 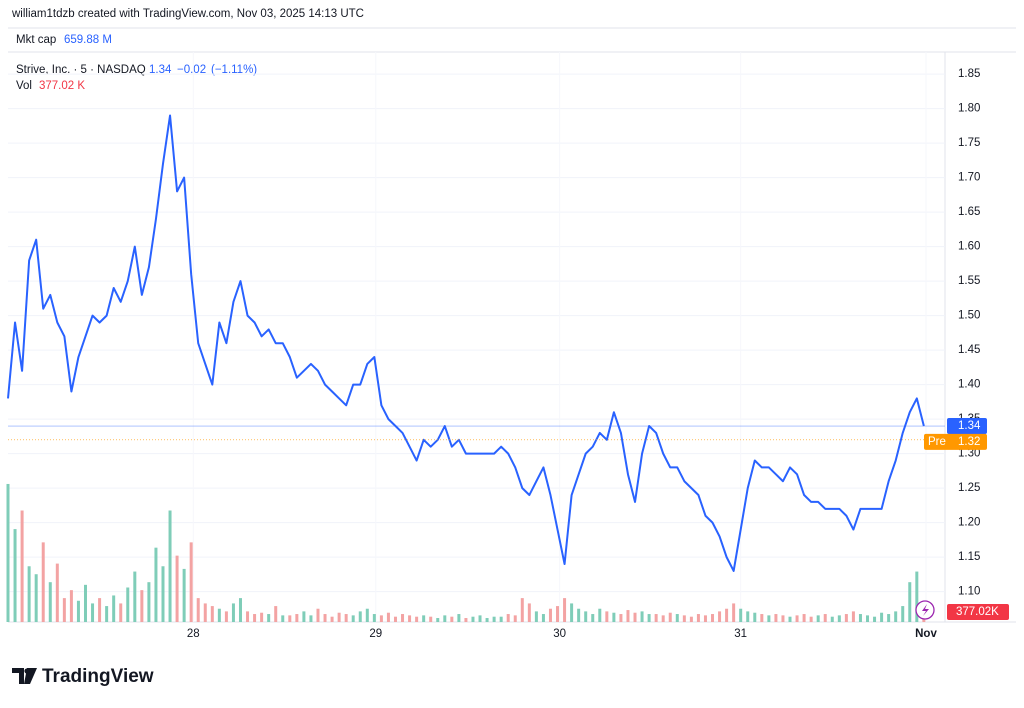 I want to click on y-tick-label: 1.20, so click(x=969, y=523).